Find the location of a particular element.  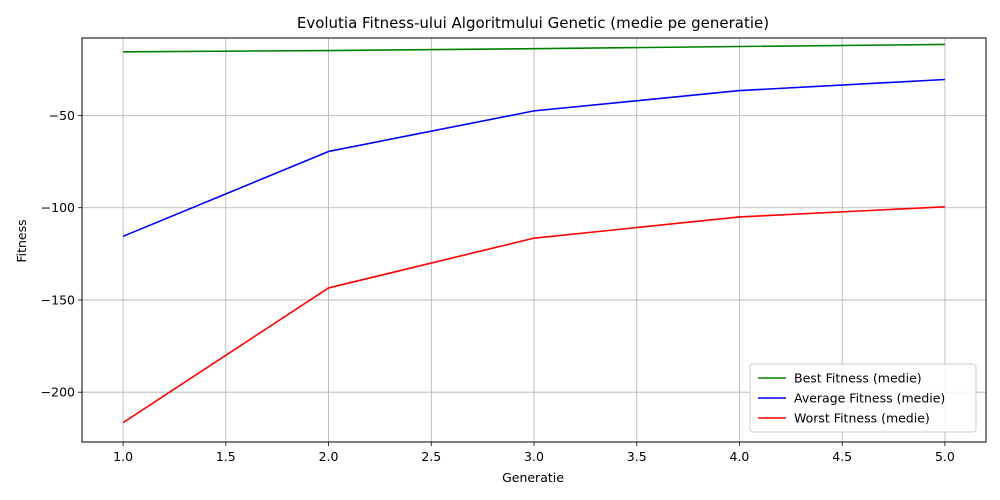

x-tick-label: 3.5 is located at coordinates (637, 456).